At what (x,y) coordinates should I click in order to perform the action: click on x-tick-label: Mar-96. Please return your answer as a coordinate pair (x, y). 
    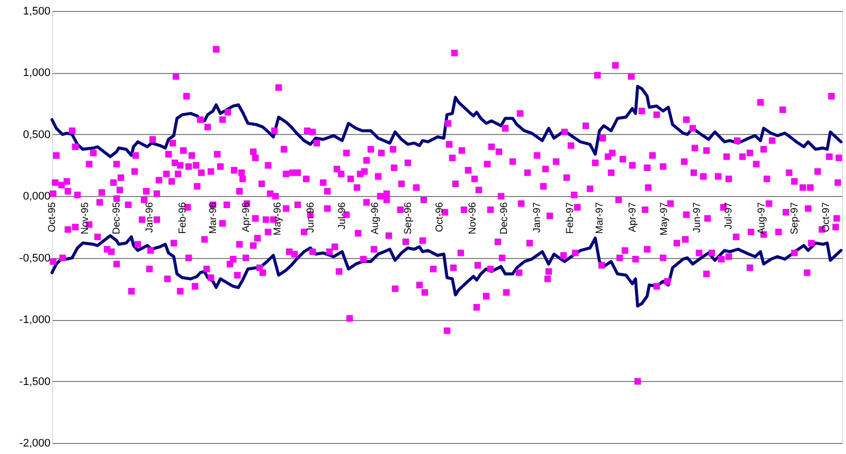
    Looking at the image, I should click on (213, 218).